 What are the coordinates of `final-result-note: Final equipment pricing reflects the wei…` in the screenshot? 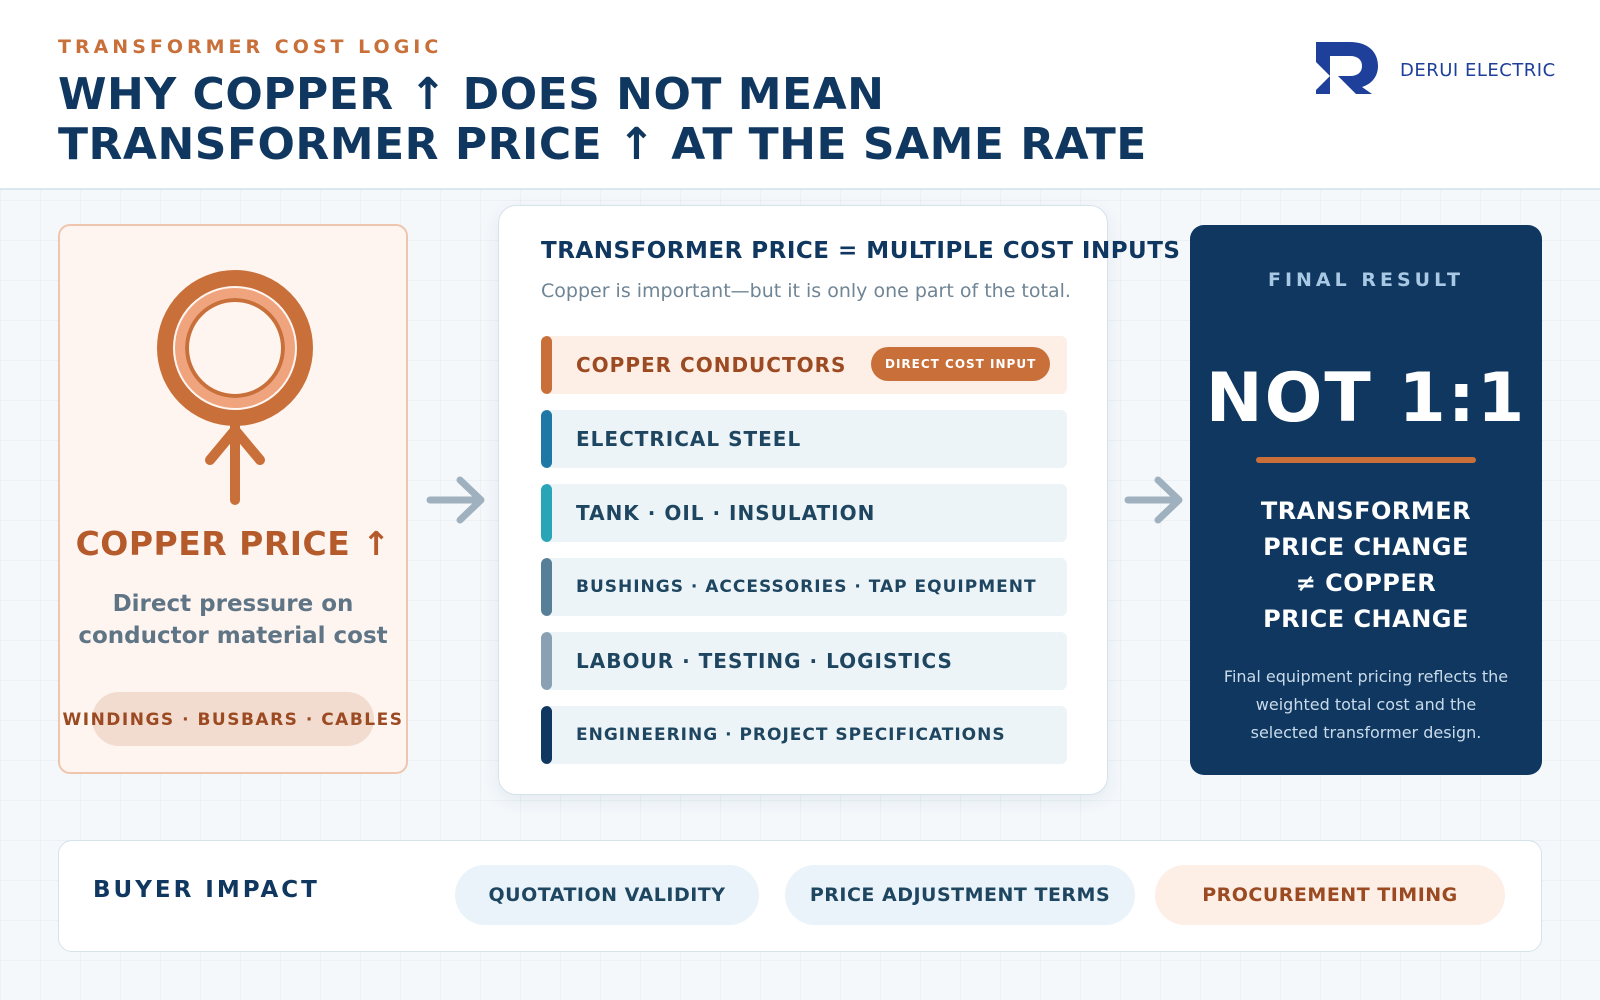 It's located at (1366, 704).